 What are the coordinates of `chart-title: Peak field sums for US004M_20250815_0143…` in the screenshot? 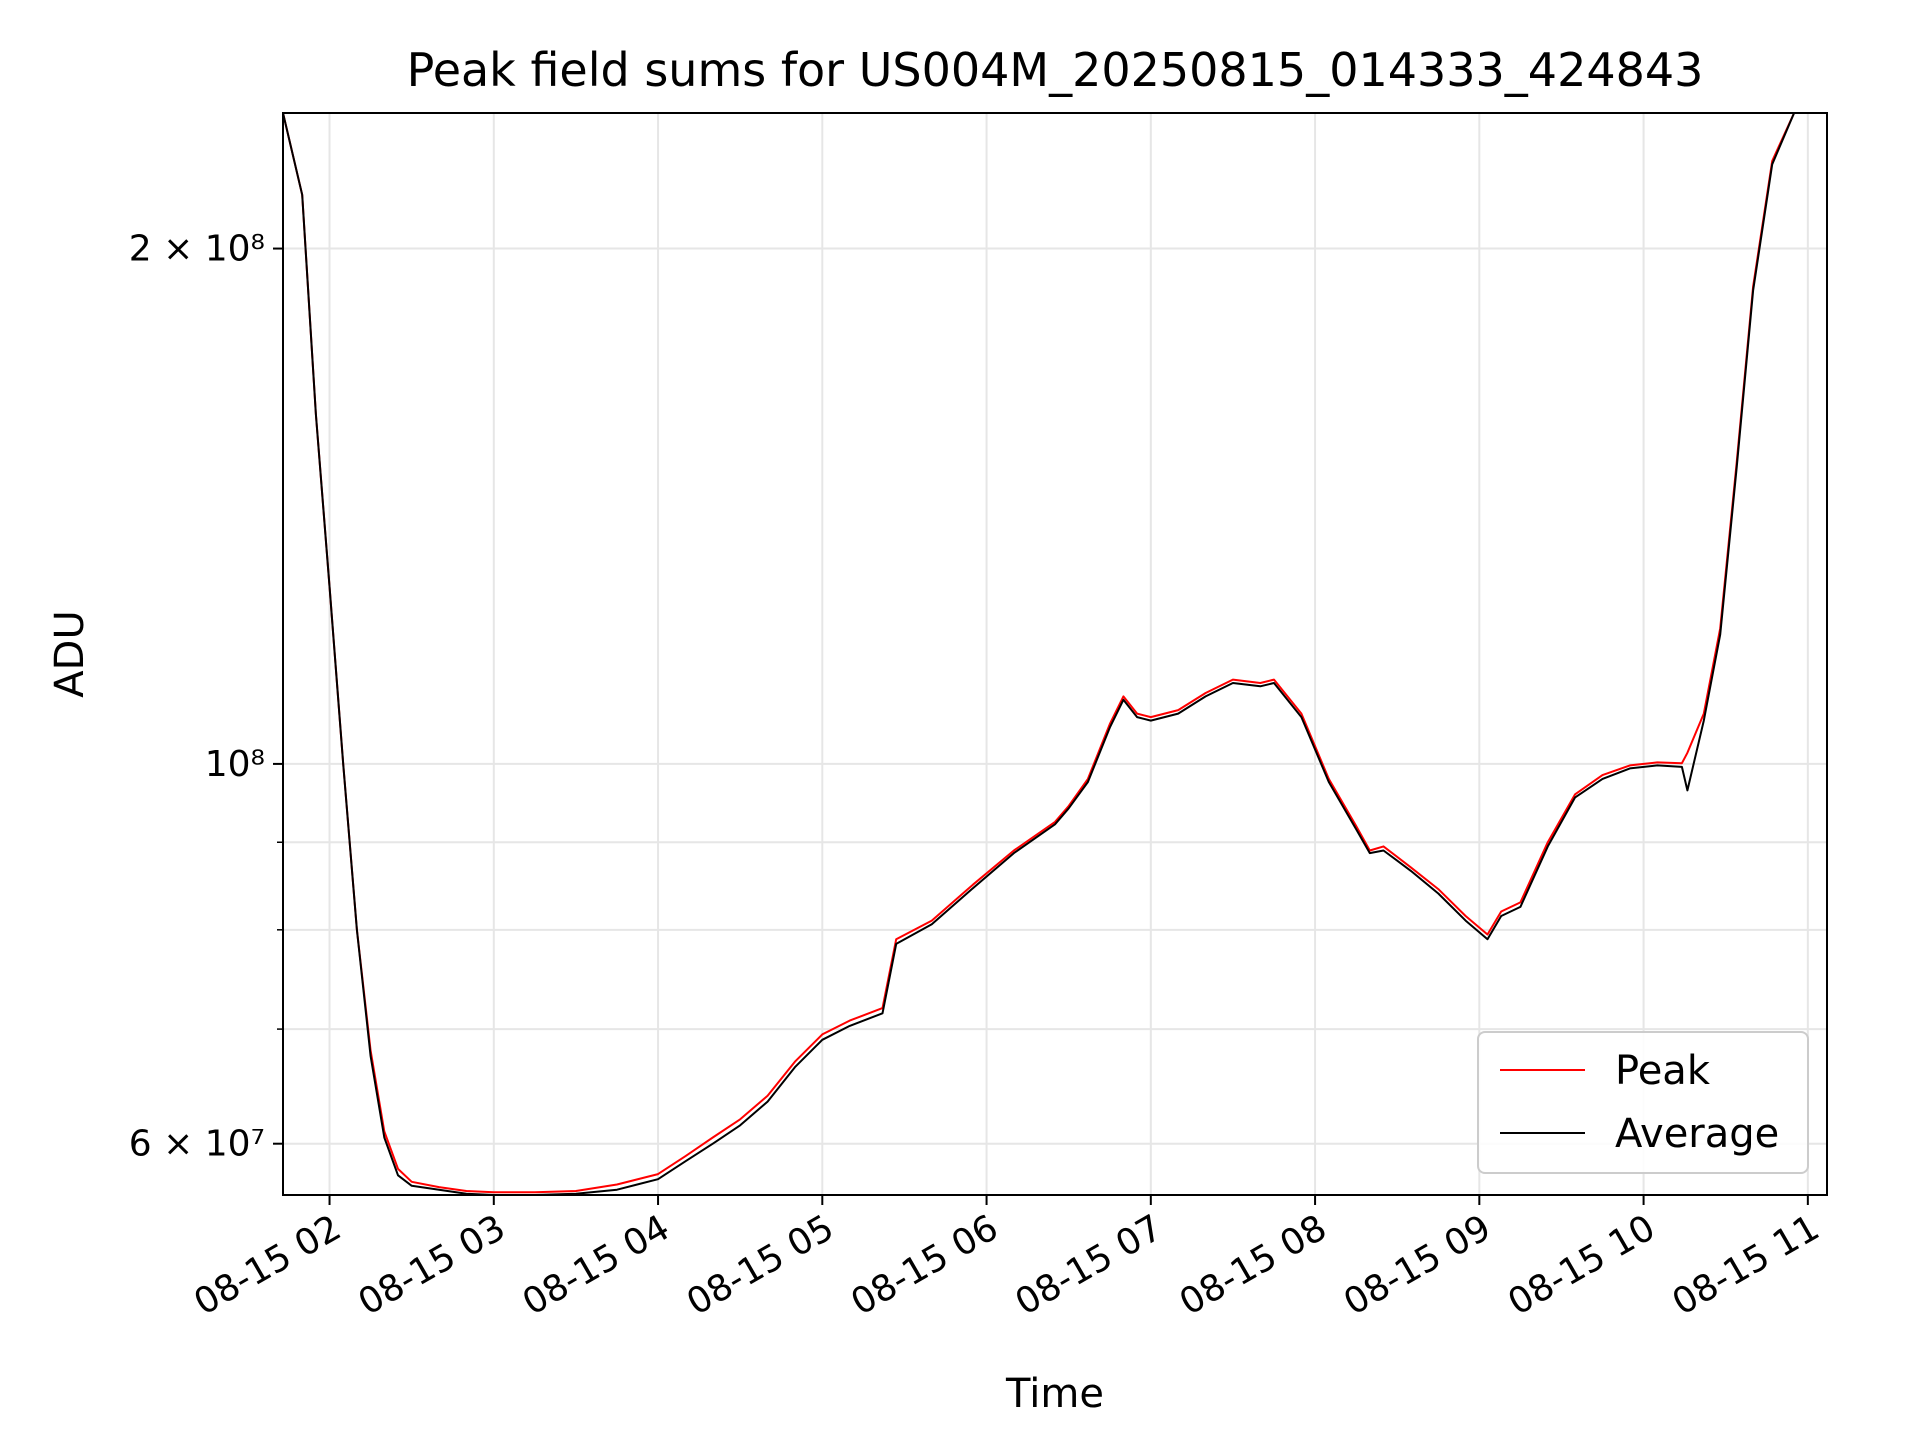 It's located at (1055, 70).